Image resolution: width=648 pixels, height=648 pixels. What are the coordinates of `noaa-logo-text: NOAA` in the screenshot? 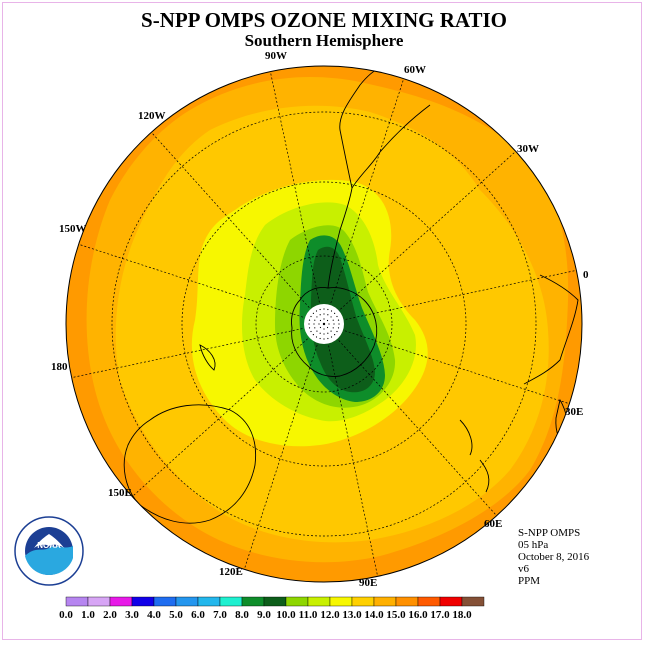 It's located at (49, 545).